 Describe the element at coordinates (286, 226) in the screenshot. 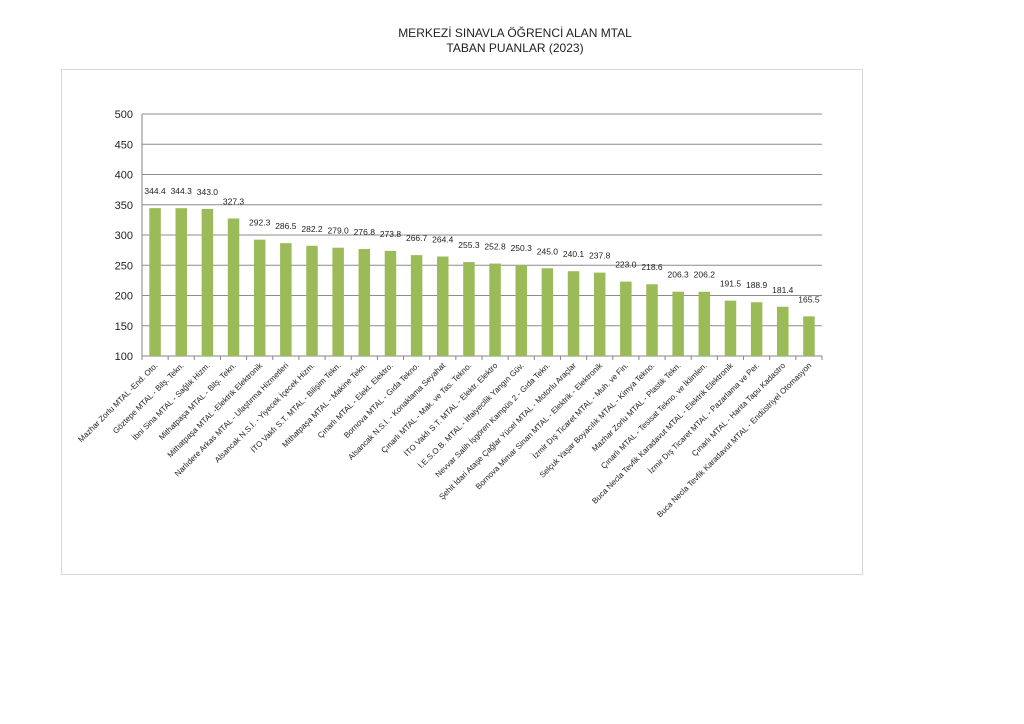

I see `value-label: 286.5` at that location.